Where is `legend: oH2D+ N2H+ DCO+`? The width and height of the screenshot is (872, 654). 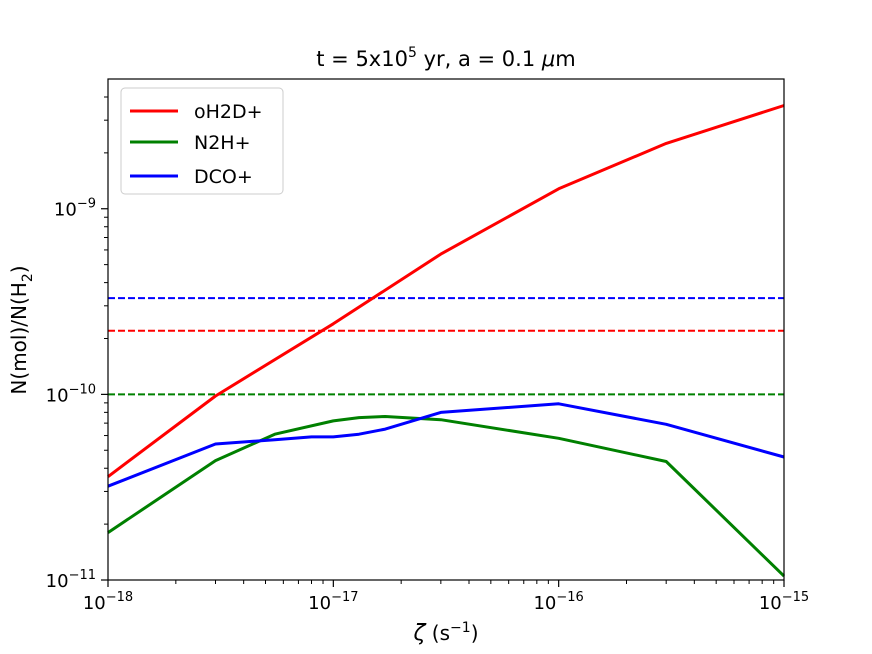 legend: oH2D+ N2H+ DCO+ is located at coordinates (202, 141).